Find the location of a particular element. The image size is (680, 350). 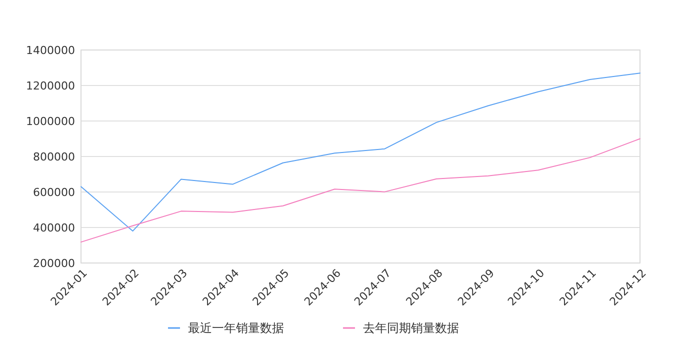

y-tick-label: 200000 is located at coordinates (54, 263).